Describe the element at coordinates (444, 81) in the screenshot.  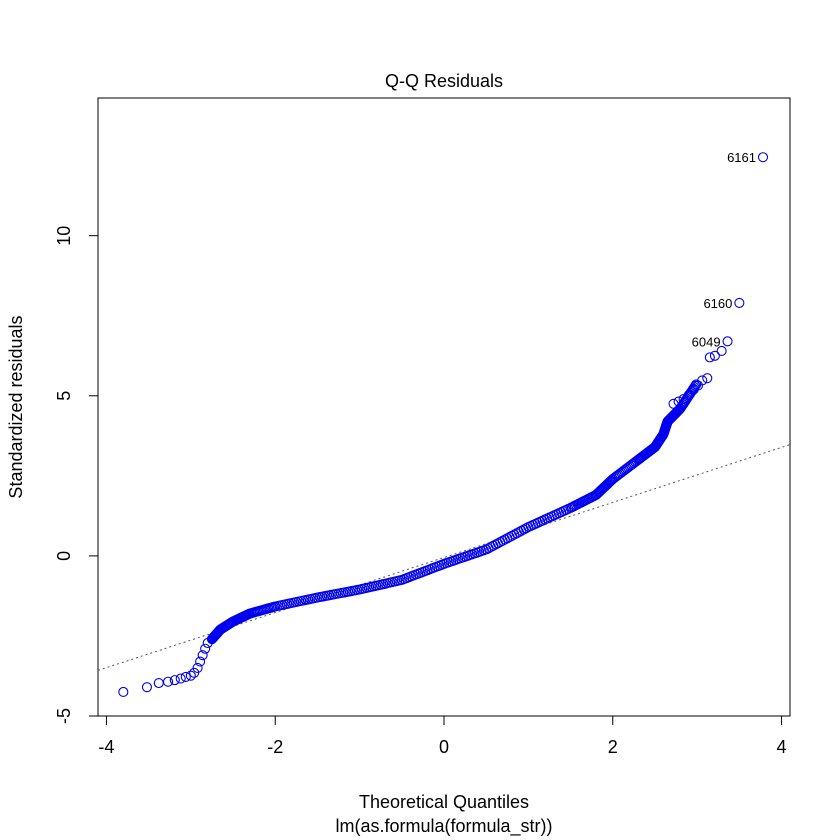
I see `chart-title: Q-Q Residuals` at that location.